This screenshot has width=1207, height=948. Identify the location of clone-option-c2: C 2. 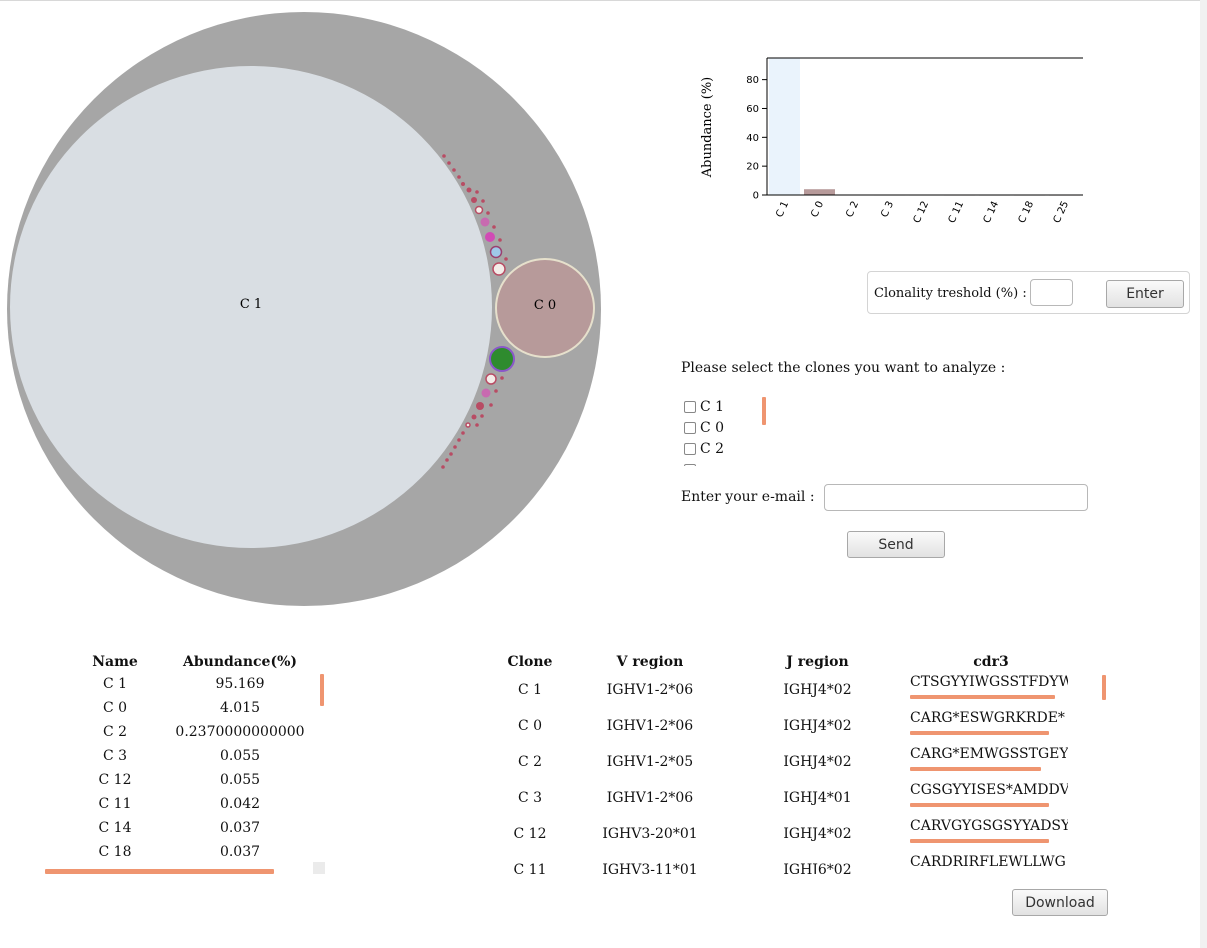
(729, 448).